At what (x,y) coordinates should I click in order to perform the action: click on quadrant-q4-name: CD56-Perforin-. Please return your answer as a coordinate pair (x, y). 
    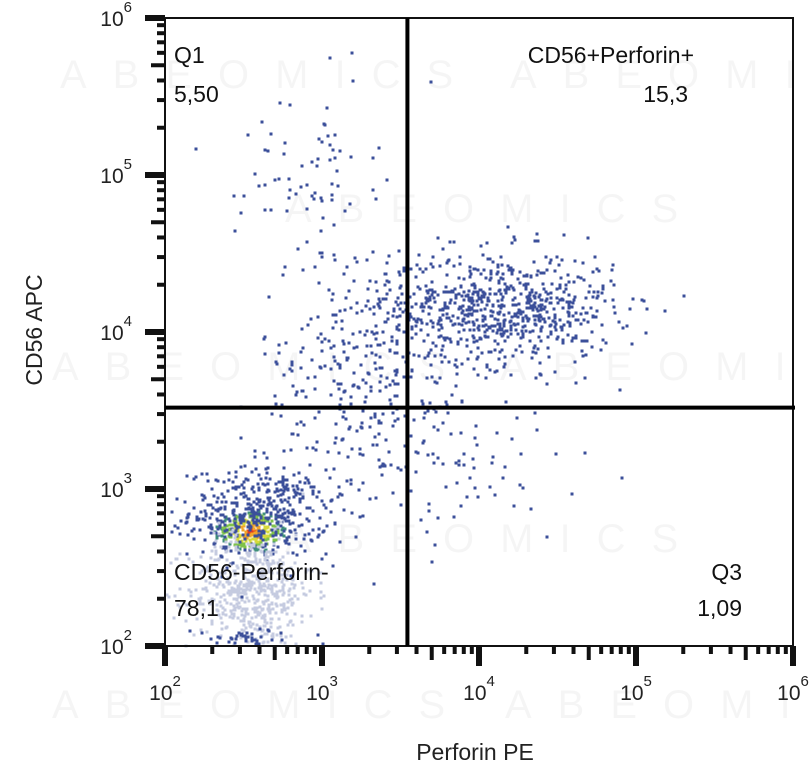
    Looking at the image, I should click on (251, 572).